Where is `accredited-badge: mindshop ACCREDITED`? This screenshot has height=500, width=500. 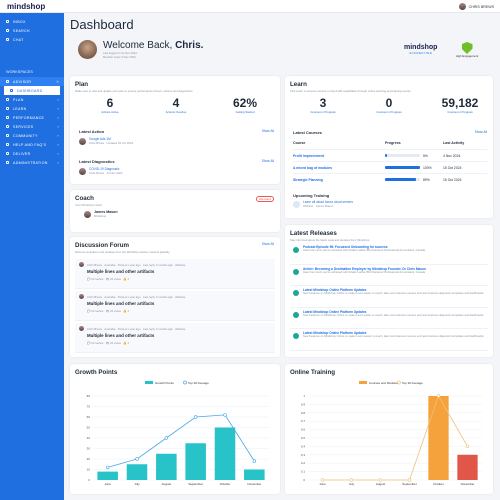
accredited-badge: mindshop ACCREDITED is located at coordinates (421, 49).